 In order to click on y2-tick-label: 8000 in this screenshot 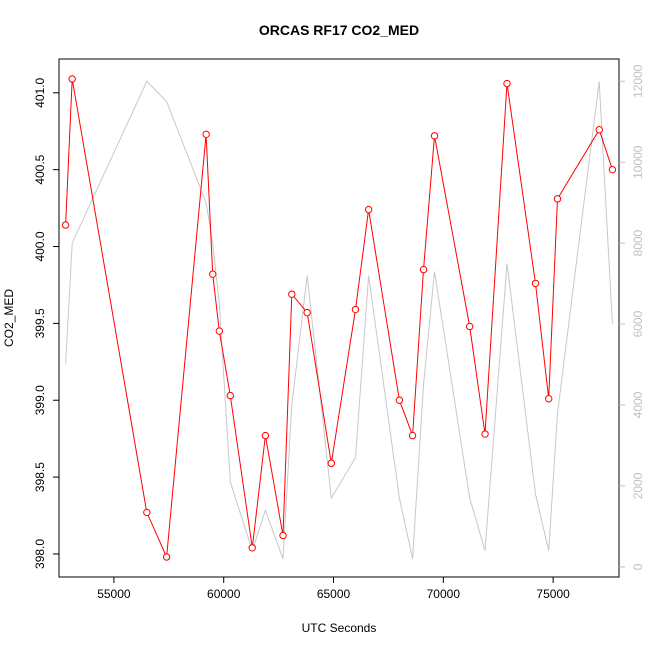, I will do `click(638, 242)`.